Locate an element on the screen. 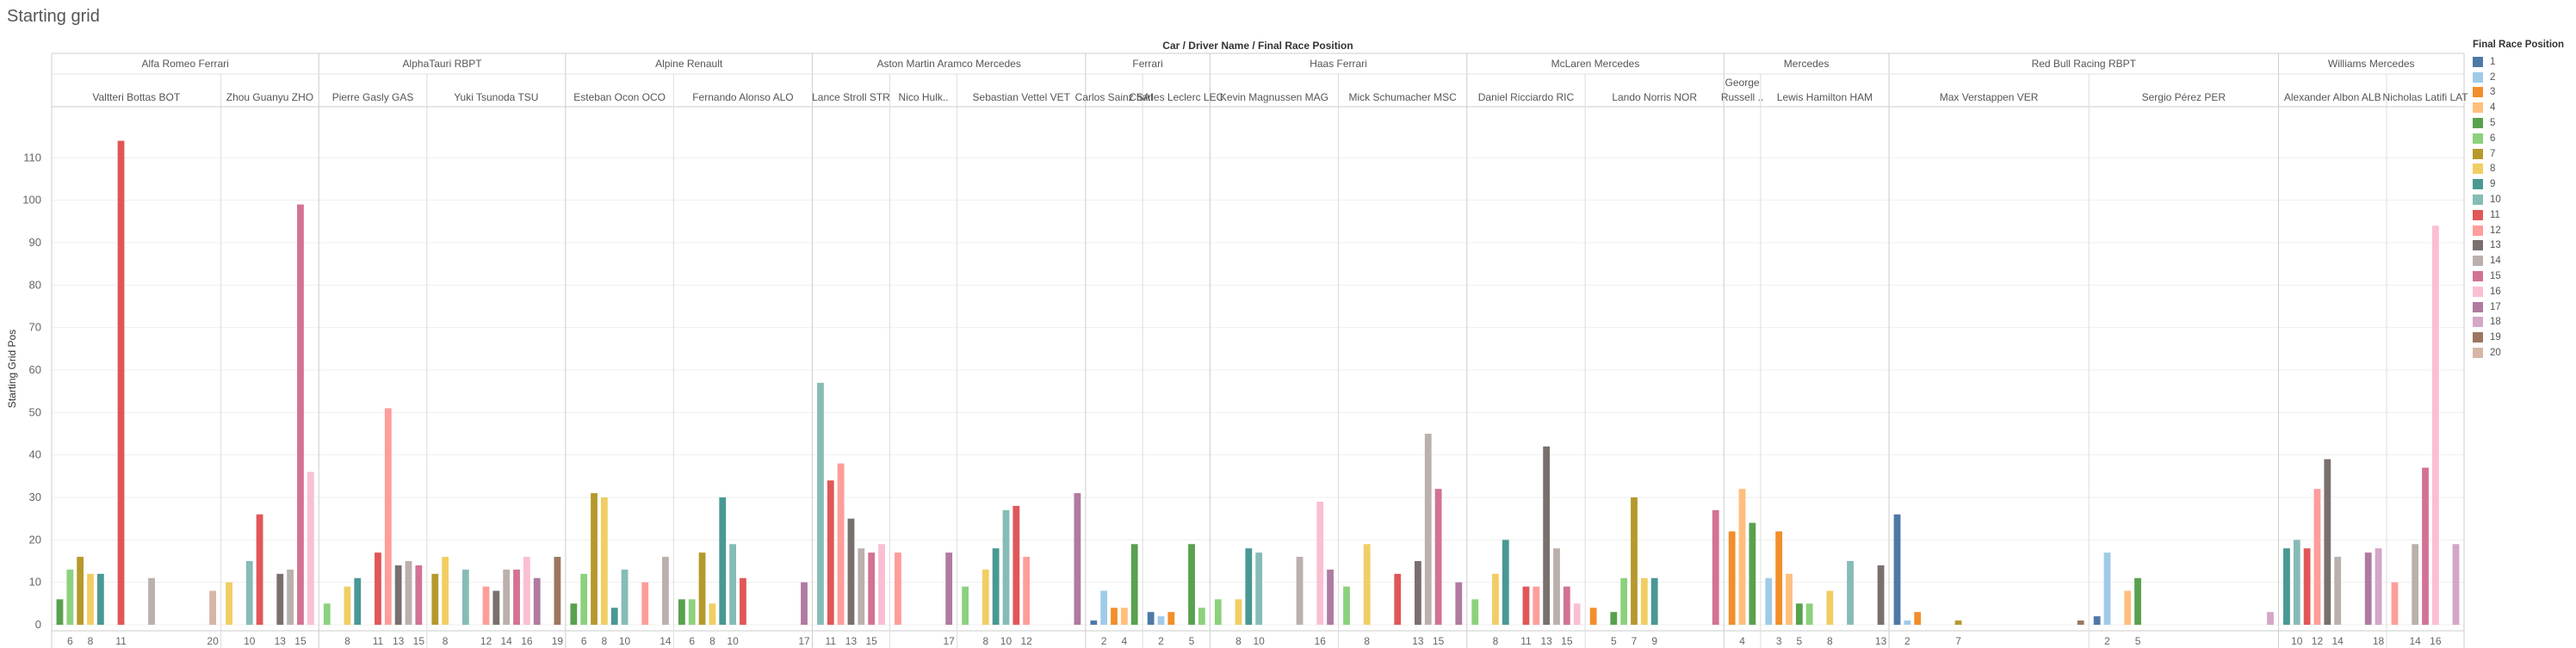 Image resolution: width=2576 pixels, height=648 pixels. x-tick-label: 17 is located at coordinates (804, 641).